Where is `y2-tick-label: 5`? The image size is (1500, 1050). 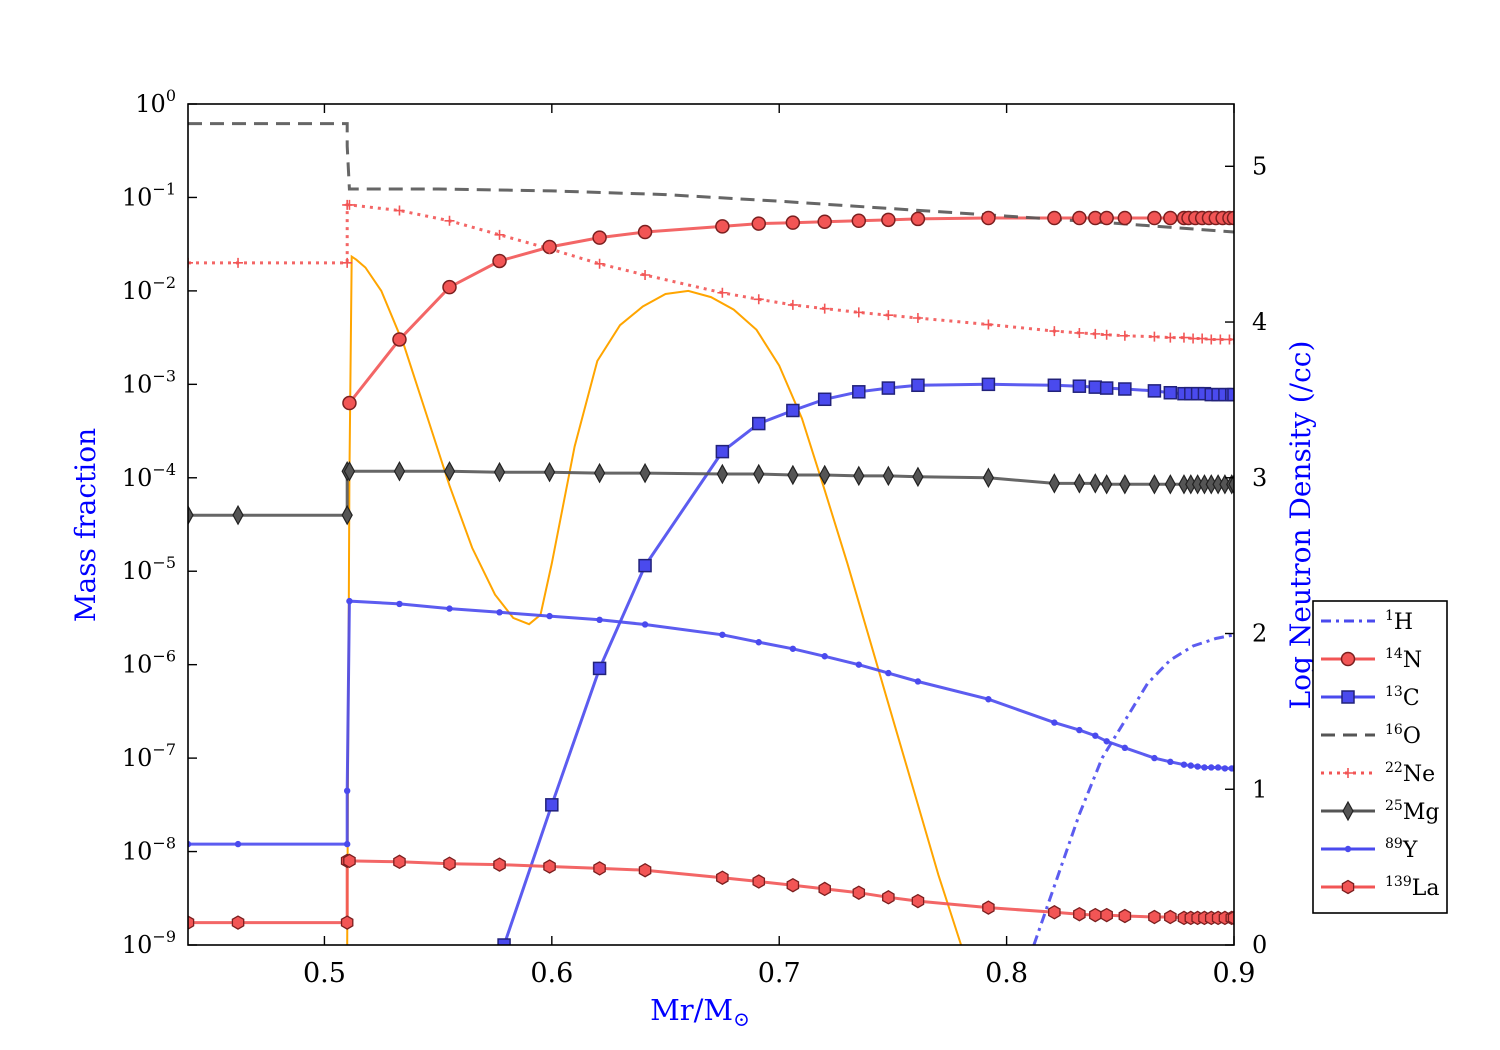
y2-tick-label: 5 is located at coordinates (1259, 166).